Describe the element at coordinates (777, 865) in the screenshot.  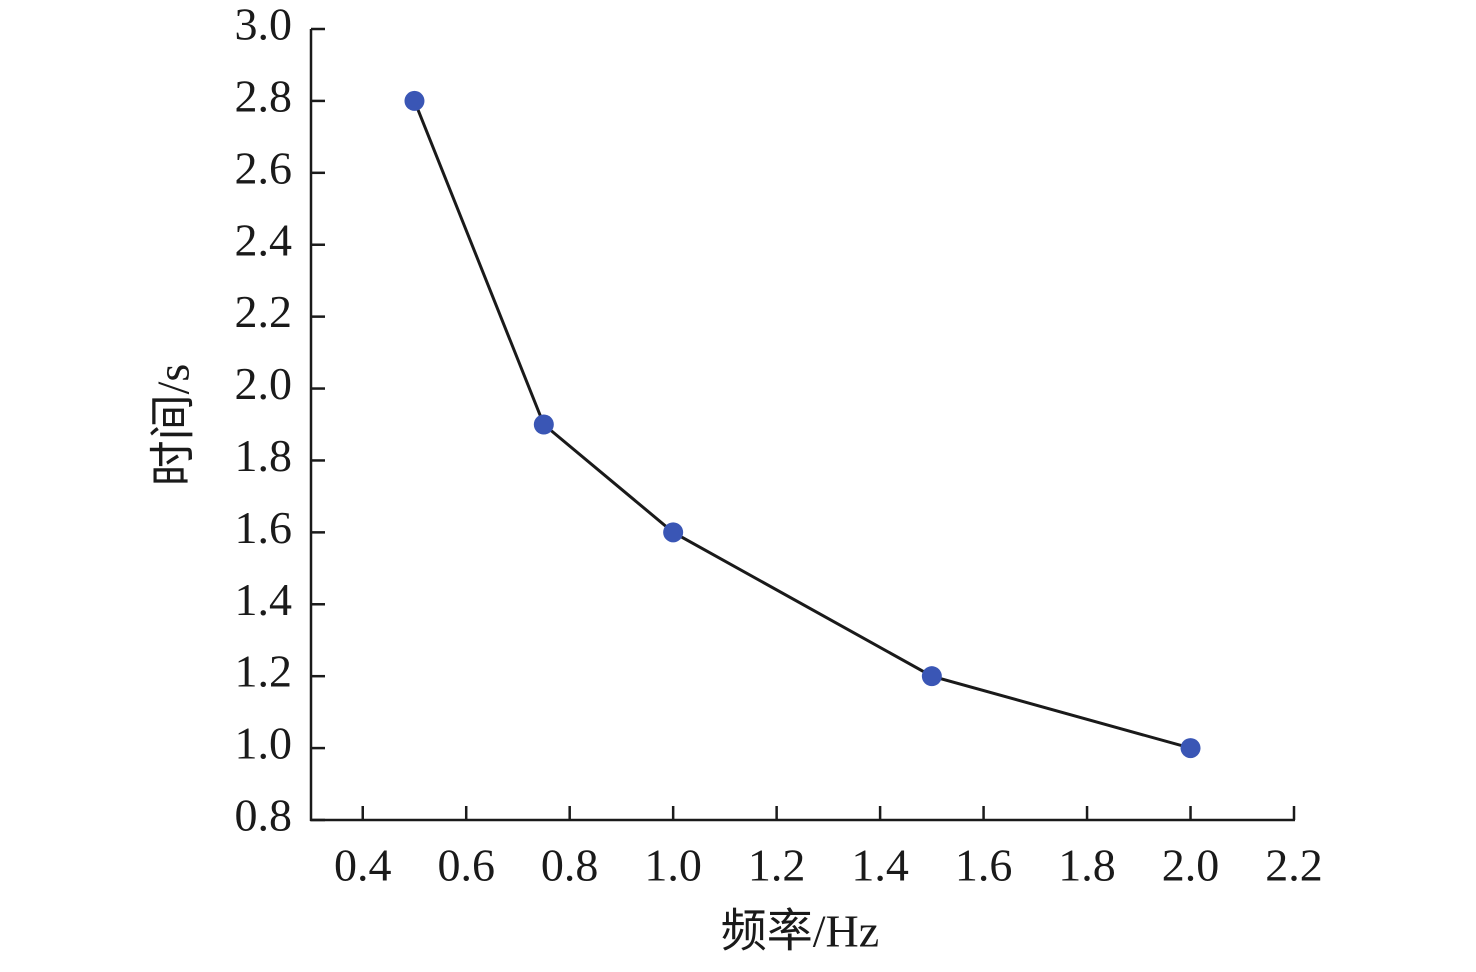
I see `x-tick-label: 1.2` at that location.